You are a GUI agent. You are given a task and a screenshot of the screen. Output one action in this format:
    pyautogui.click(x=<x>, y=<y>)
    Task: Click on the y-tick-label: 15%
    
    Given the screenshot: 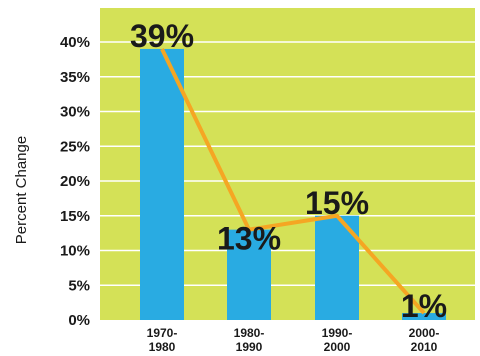 What is the action you would take?
    pyautogui.click(x=75, y=216)
    